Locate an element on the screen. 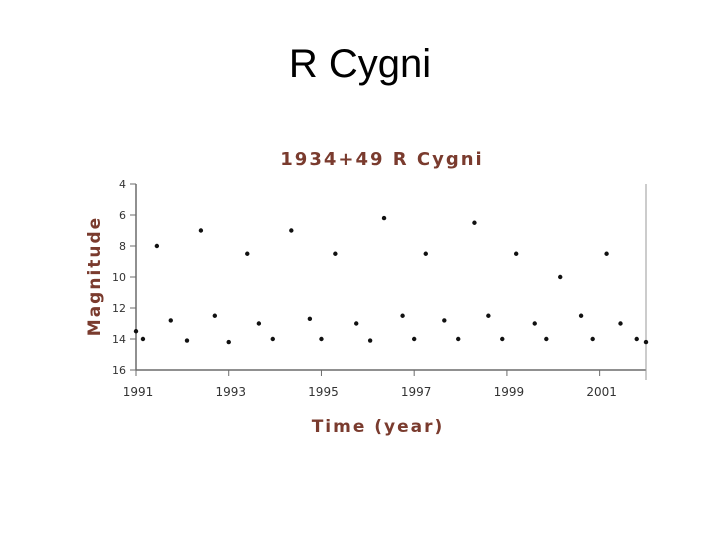  x-ticks: 1991 1993 1995 1997 1999 2001 is located at coordinates (370, 384).